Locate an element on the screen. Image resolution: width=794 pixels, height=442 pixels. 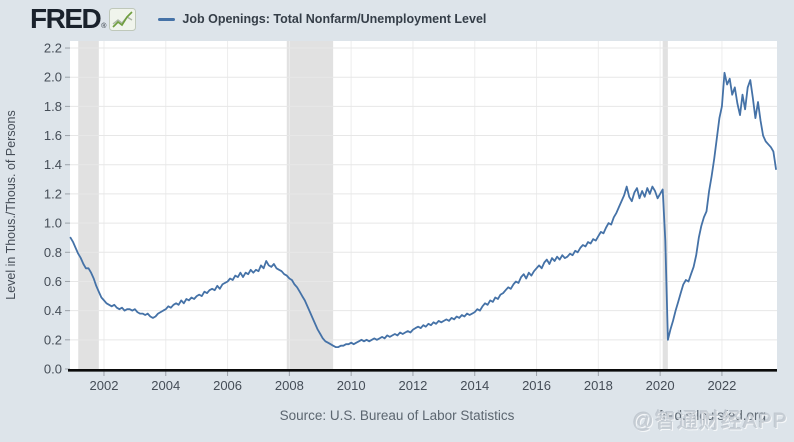
y-tick-label: 0.2 is located at coordinates (53, 339).